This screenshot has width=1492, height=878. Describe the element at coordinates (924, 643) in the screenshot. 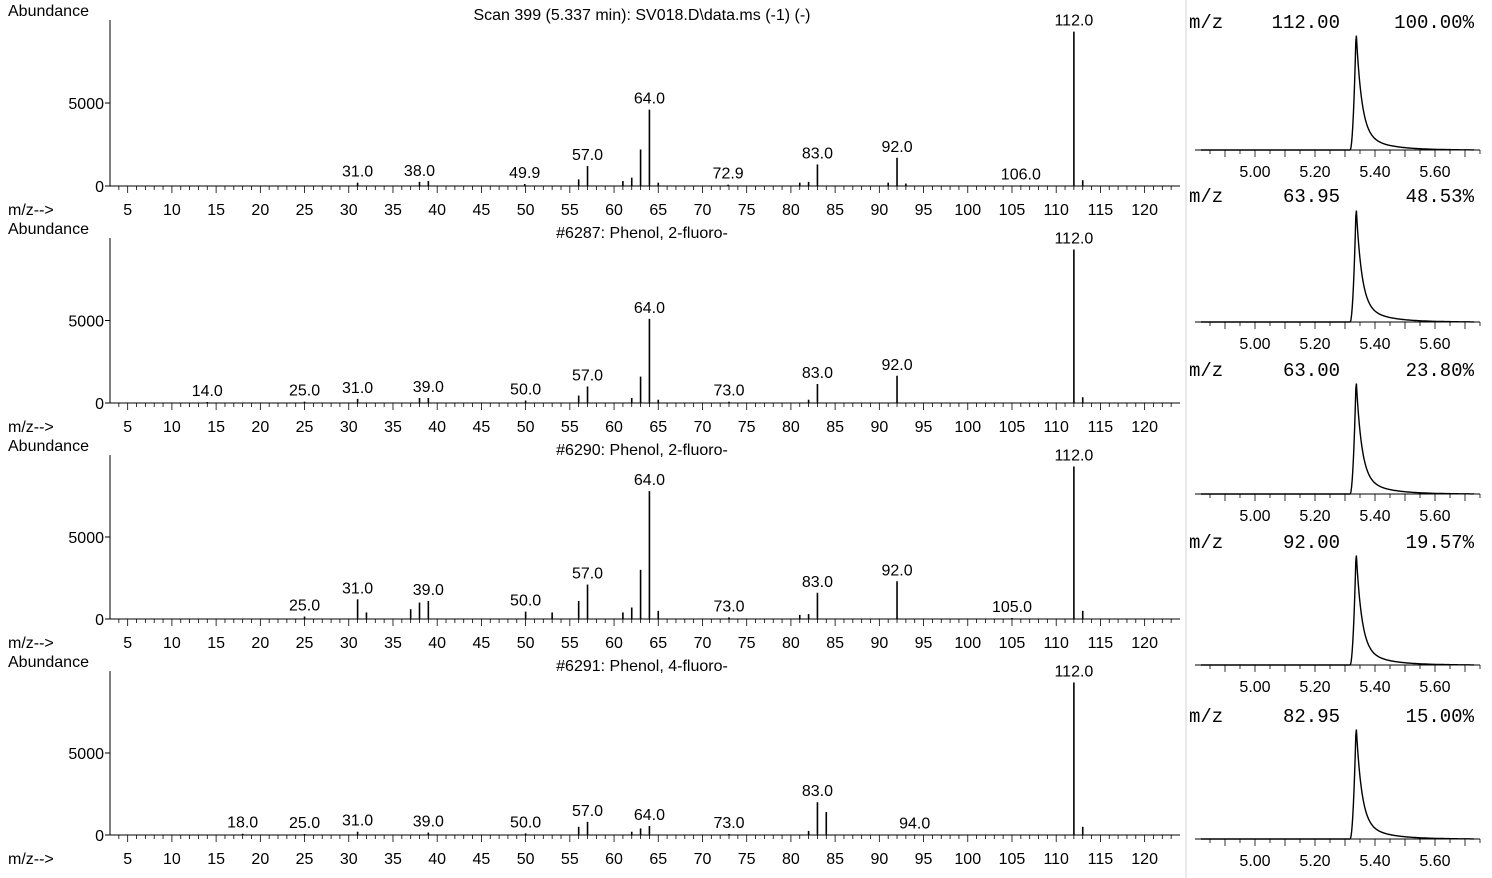

I see `x-tick-label: 95` at that location.